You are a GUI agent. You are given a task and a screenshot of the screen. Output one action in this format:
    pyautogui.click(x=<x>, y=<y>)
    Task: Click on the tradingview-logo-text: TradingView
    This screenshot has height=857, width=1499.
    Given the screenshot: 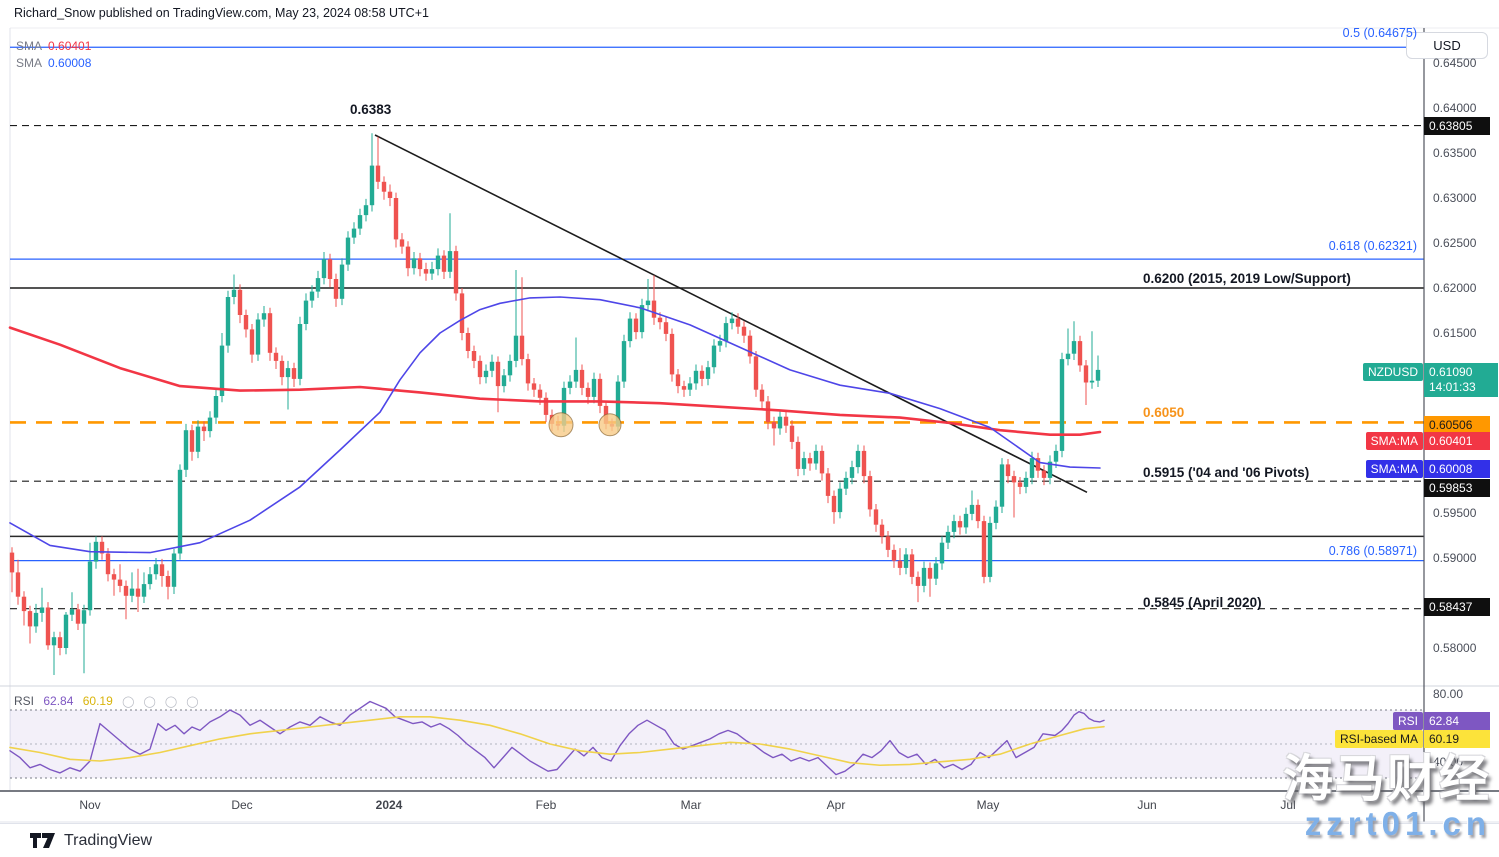 What is the action you would take?
    pyautogui.click(x=108, y=840)
    